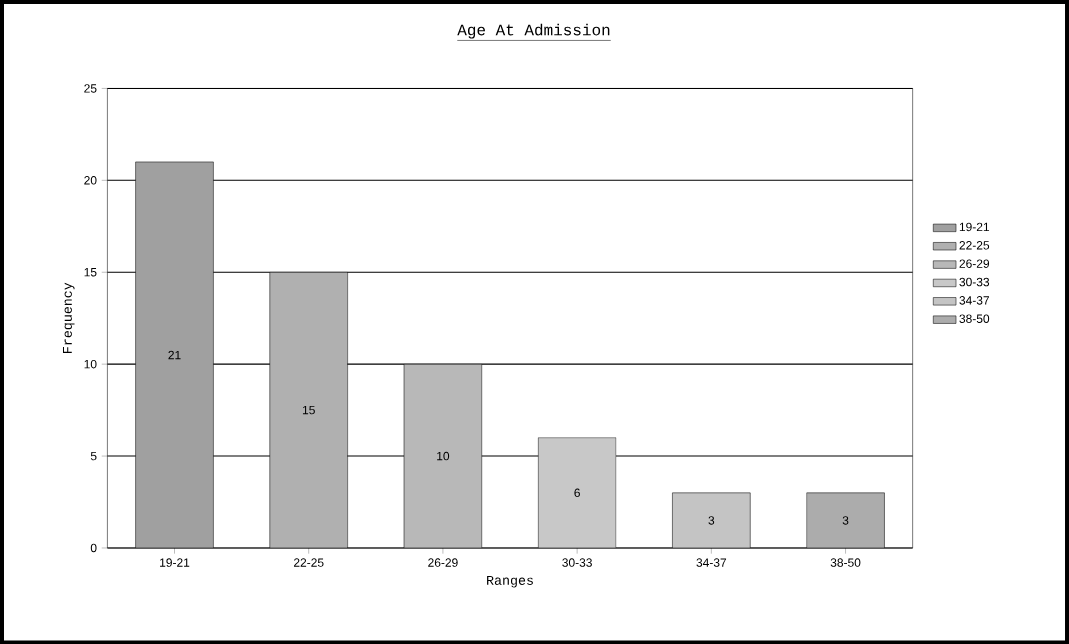 The image size is (1069, 644). I want to click on legend-label: 30-33, so click(974, 282).